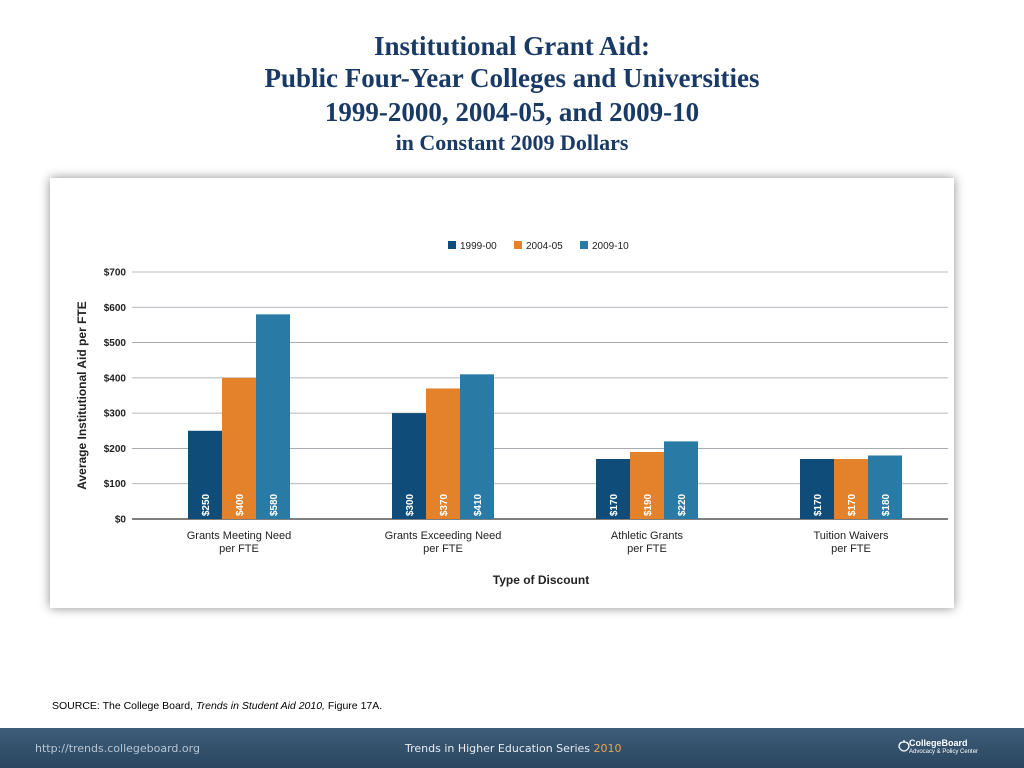 This screenshot has width=1024, height=768. Describe the element at coordinates (607, 748) in the screenshot. I see `footer-series-year: 2010` at that location.